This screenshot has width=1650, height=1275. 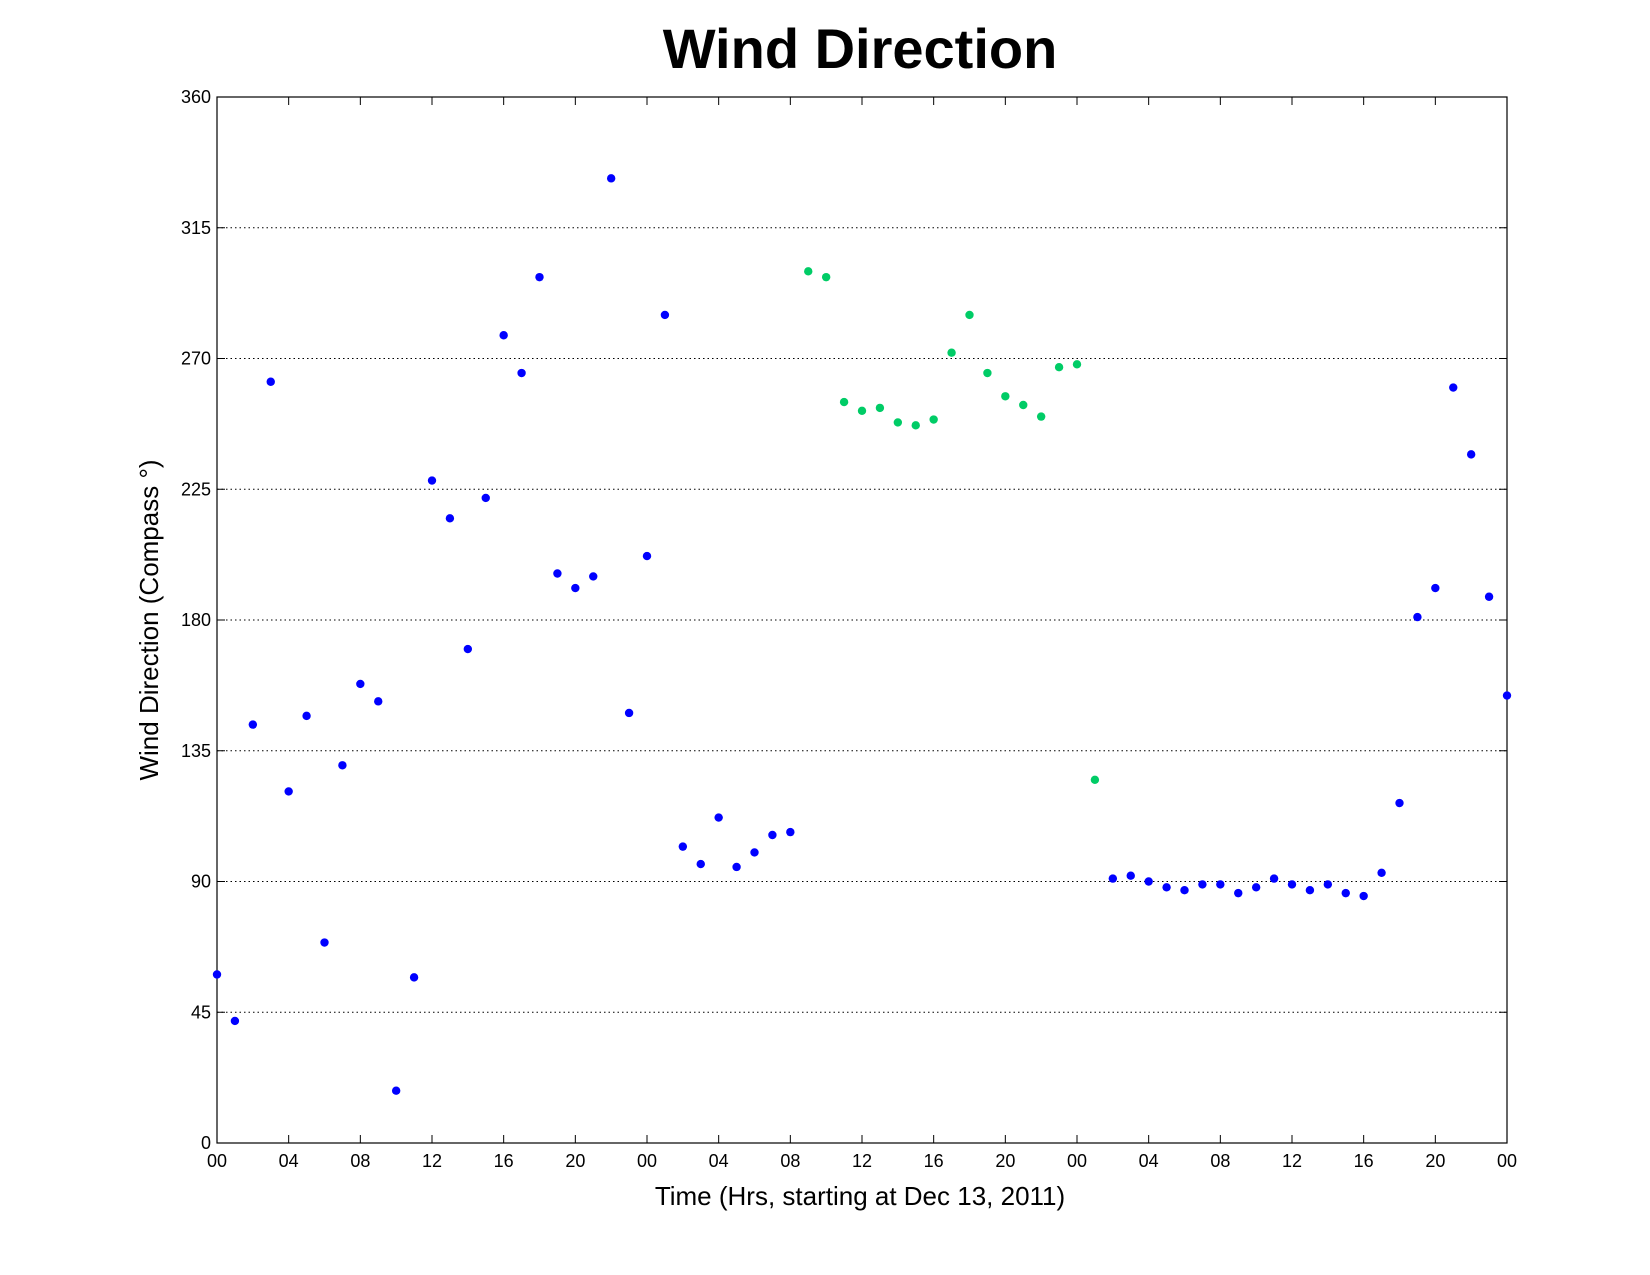 What do you see at coordinates (196, 620) in the screenshot?
I see `y-tick-labels: 0 45 90 135 180 225 270 315 360` at bounding box center [196, 620].